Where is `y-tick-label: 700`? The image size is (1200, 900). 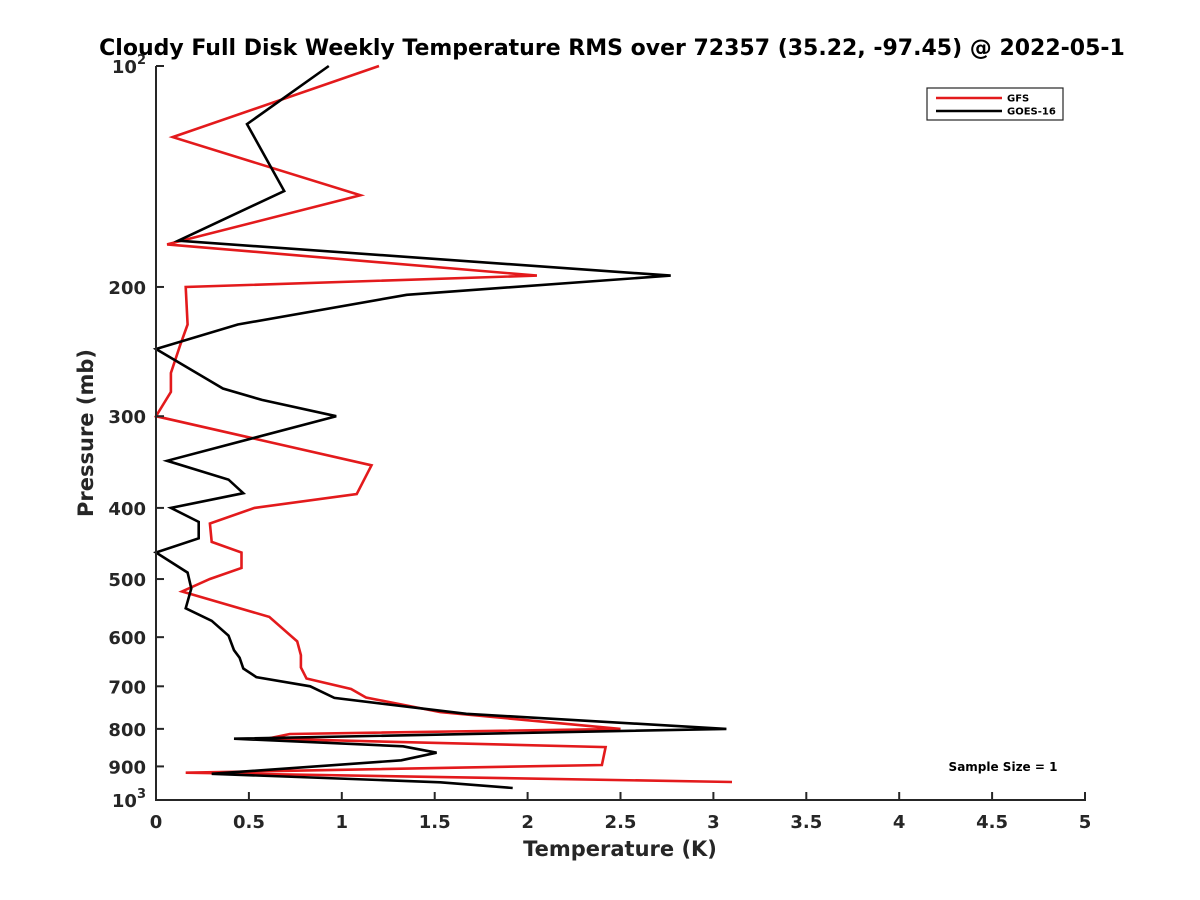
y-tick-label: 700 is located at coordinates (127, 687).